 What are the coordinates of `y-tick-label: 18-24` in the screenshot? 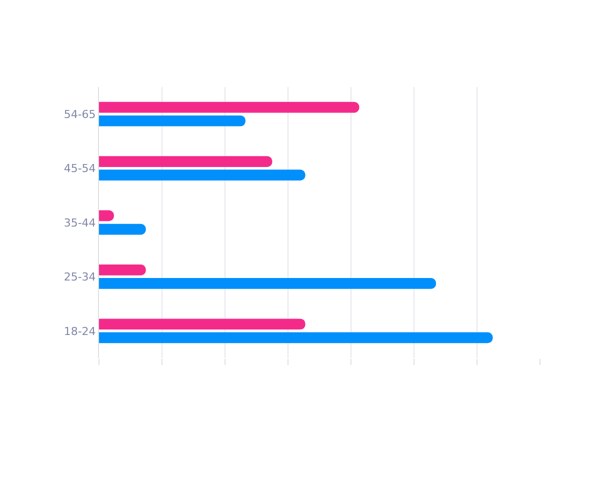 It's located at (80, 331).